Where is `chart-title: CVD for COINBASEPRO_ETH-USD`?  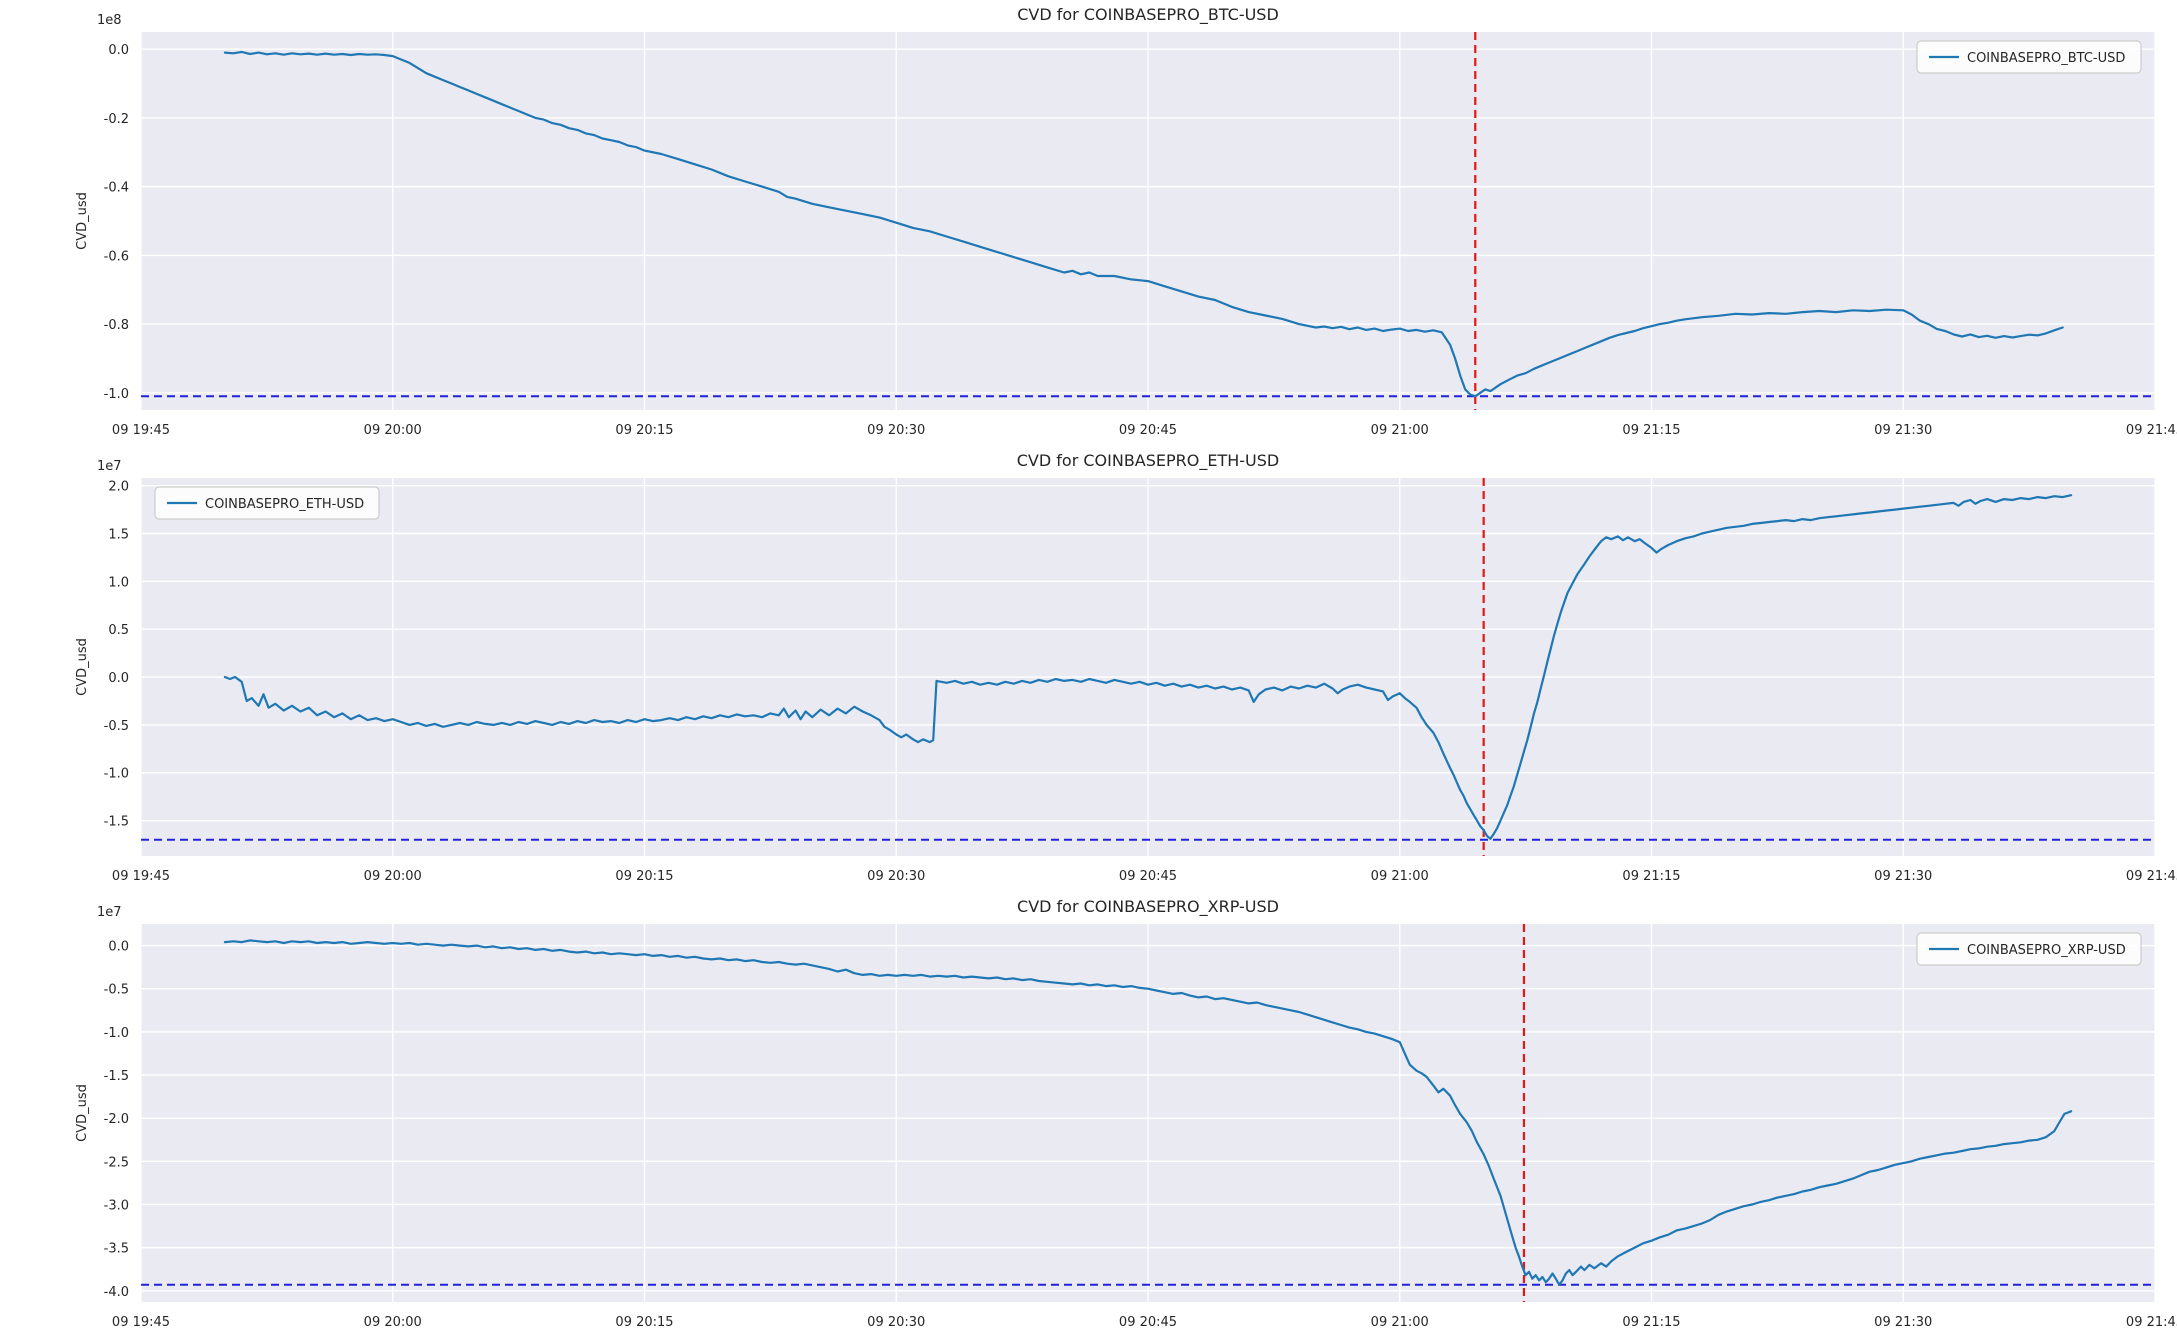 chart-title: CVD for COINBASEPRO_ETH-USD is located at coordinates (1148, 461).